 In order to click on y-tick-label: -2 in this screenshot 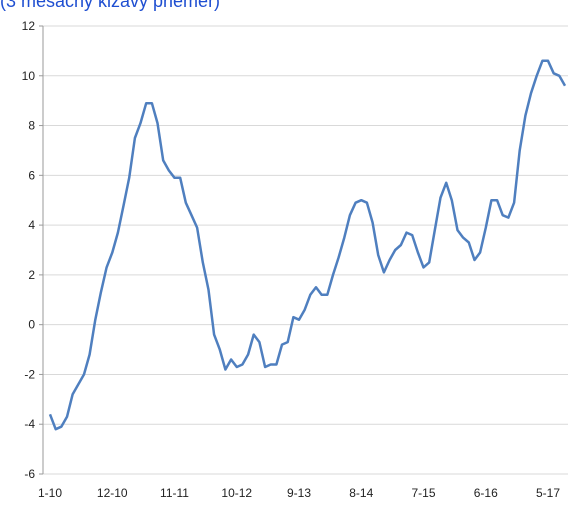, I will do `click(29, 374)`.